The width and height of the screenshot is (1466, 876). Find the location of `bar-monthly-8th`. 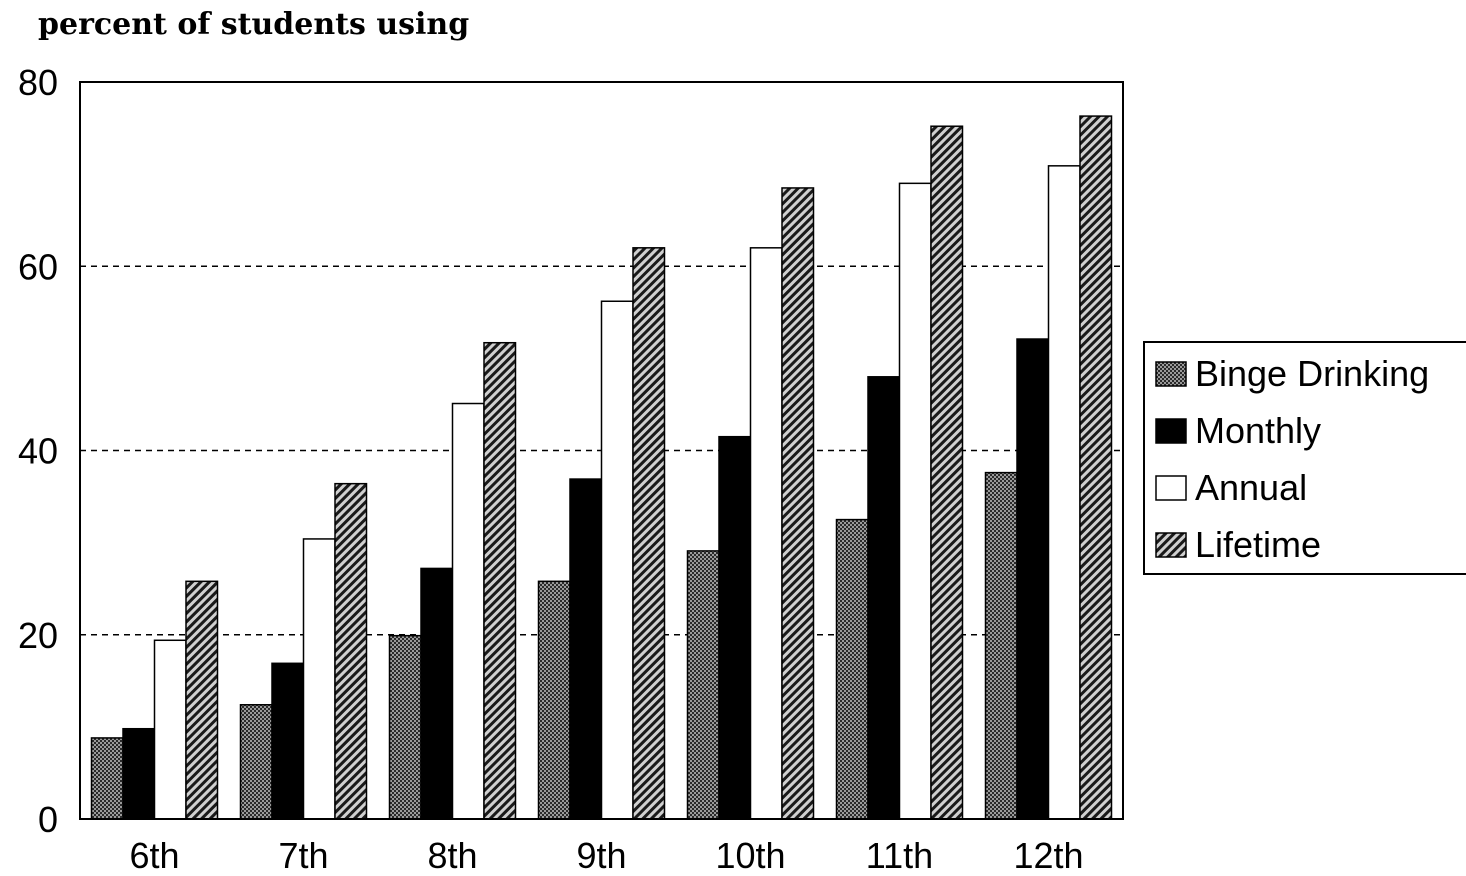

bar-monthly-8th is located at coordinates (437, 693).